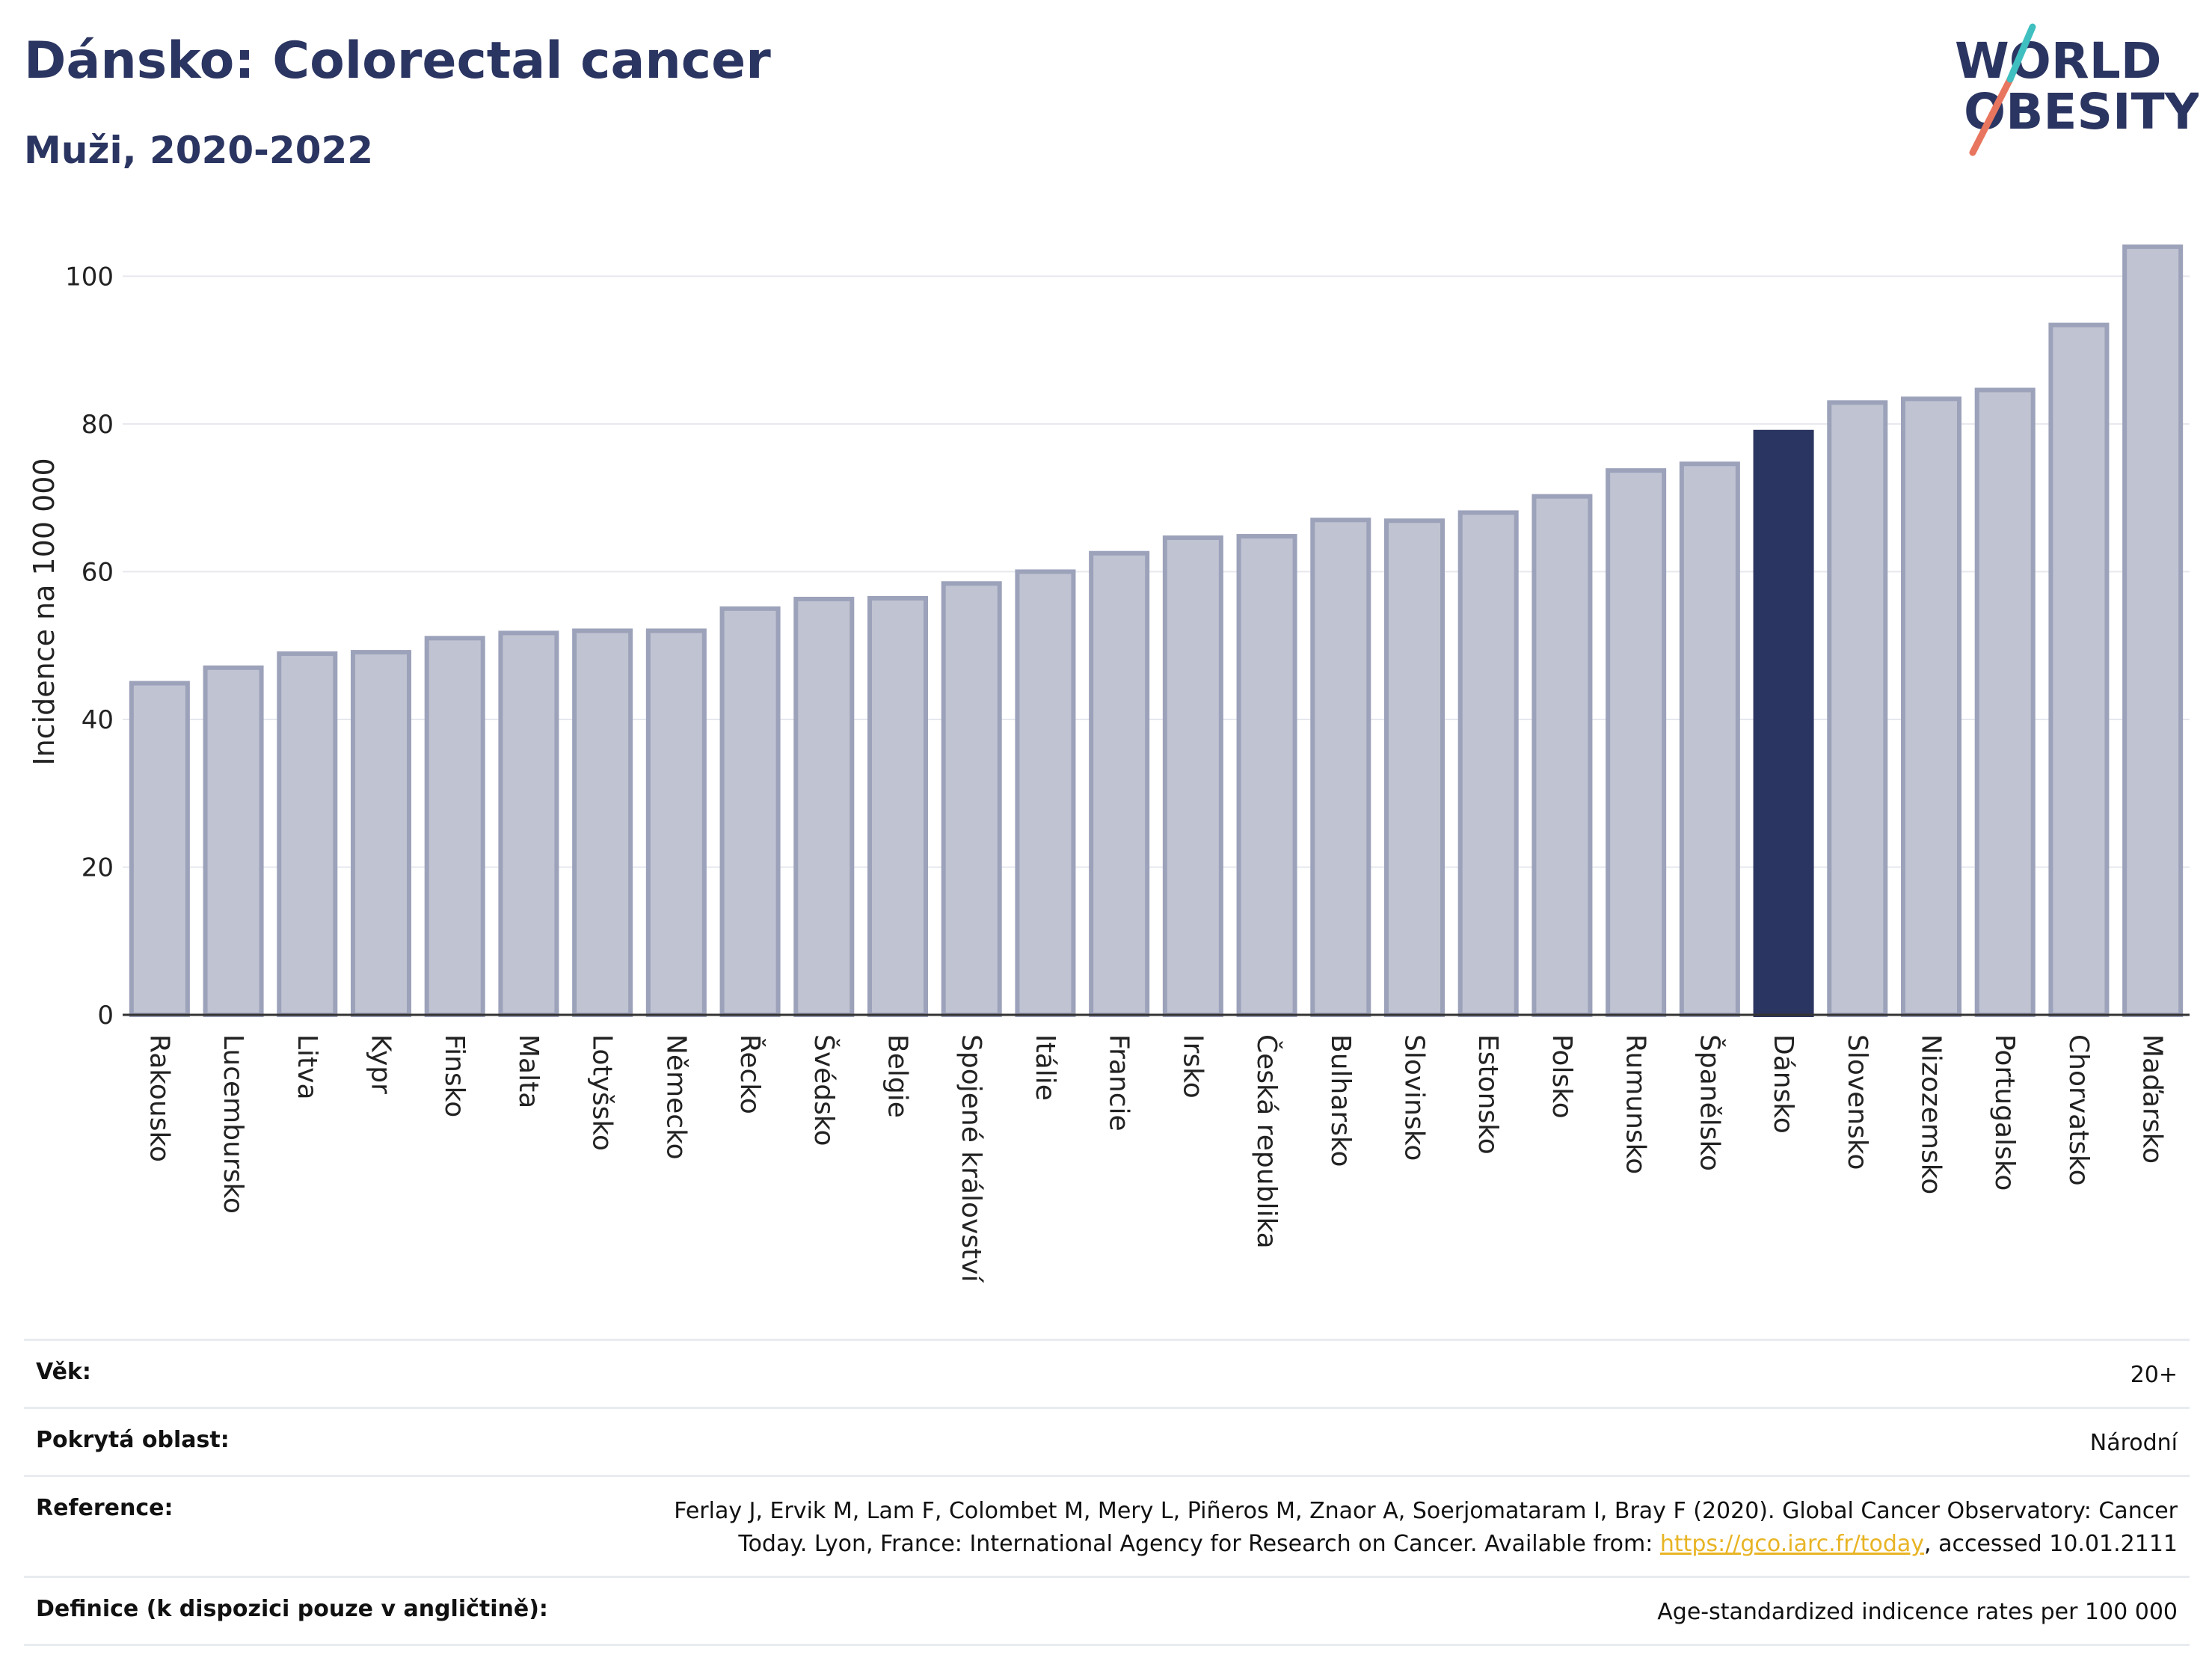 This screenshot has height=1655, width=2212. I want to click on x-tick-label: Estonsko, so click(1487, 1094).